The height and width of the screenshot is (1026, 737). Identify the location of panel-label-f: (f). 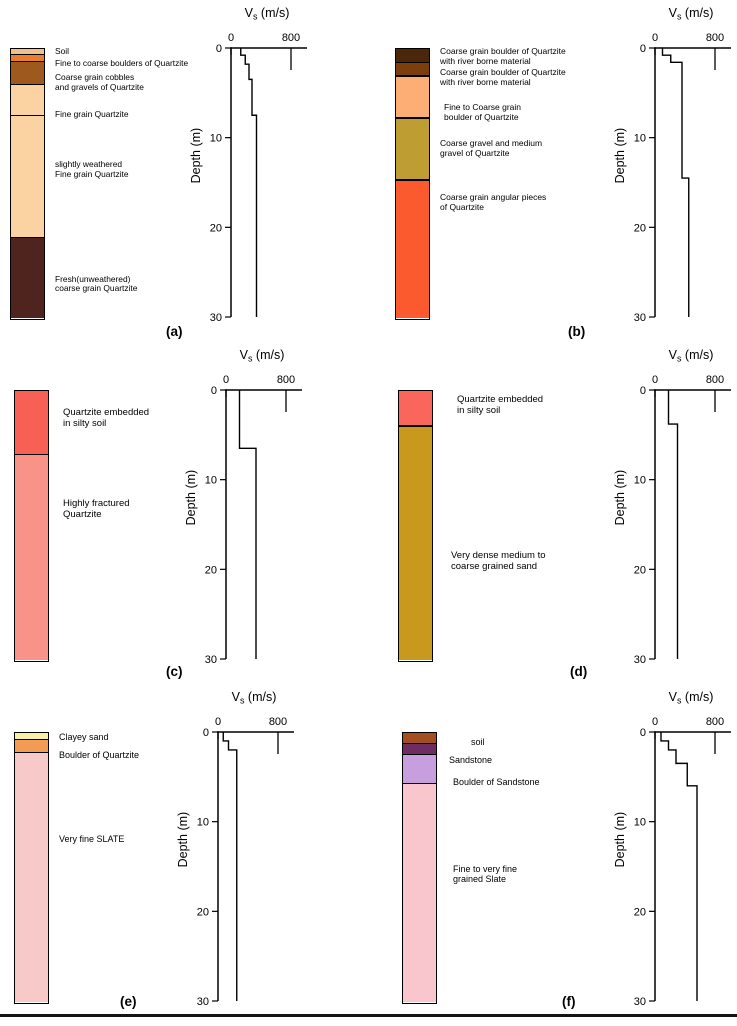
(569, 1001).